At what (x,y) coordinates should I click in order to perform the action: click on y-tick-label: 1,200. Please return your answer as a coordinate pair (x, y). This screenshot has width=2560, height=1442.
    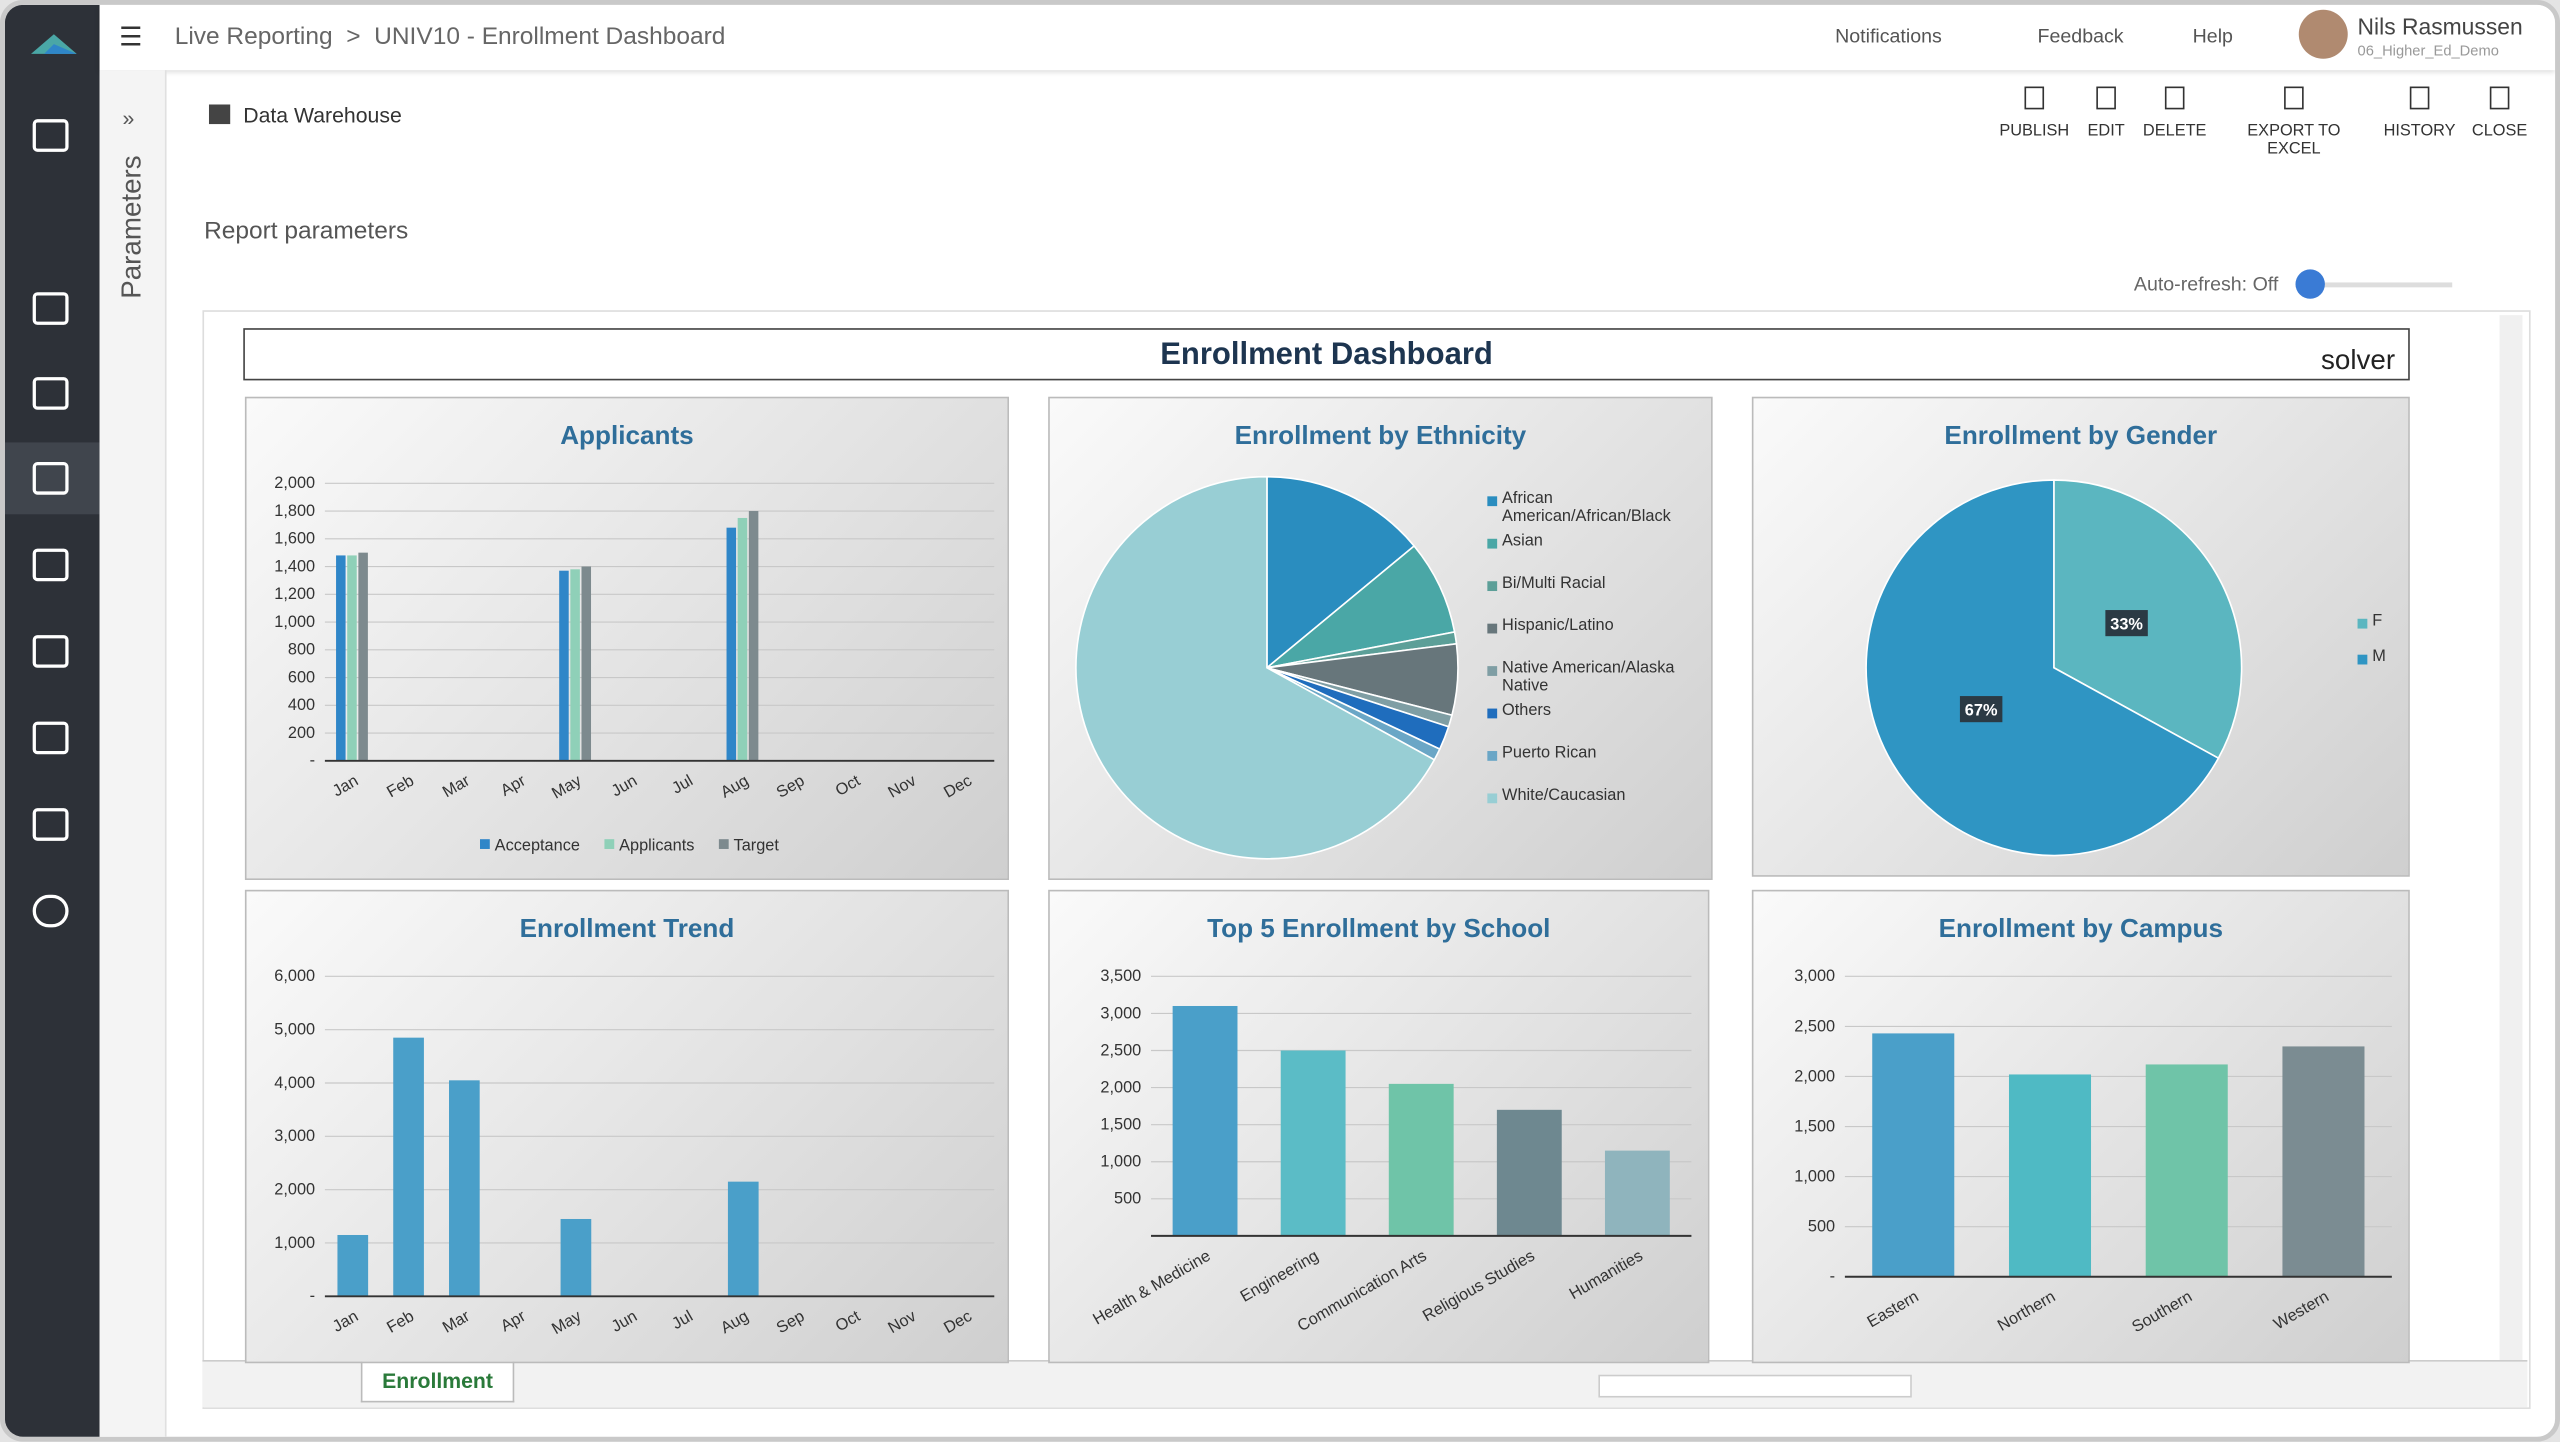
    Looking at the image, I should click on (294, 594).